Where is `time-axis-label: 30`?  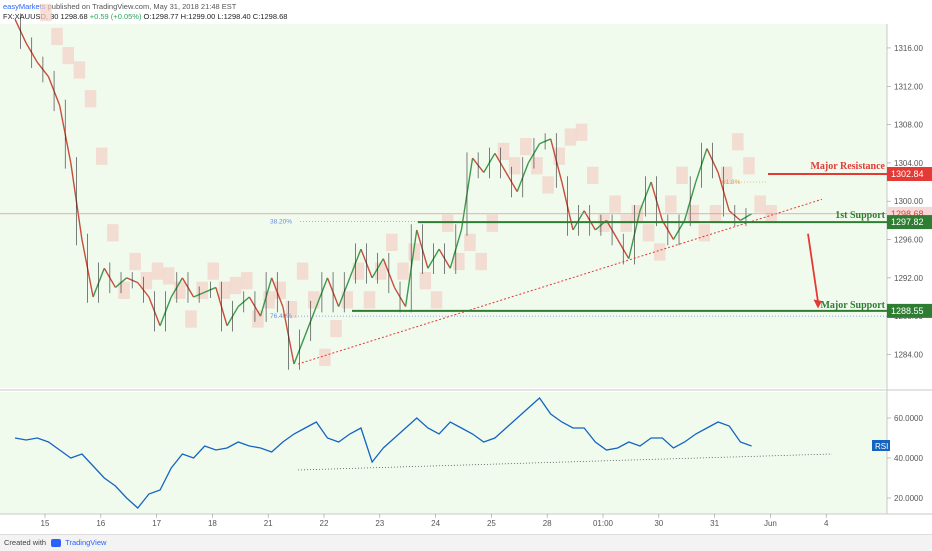 time-axis-label: 30 is located at coordinates (658, 523).